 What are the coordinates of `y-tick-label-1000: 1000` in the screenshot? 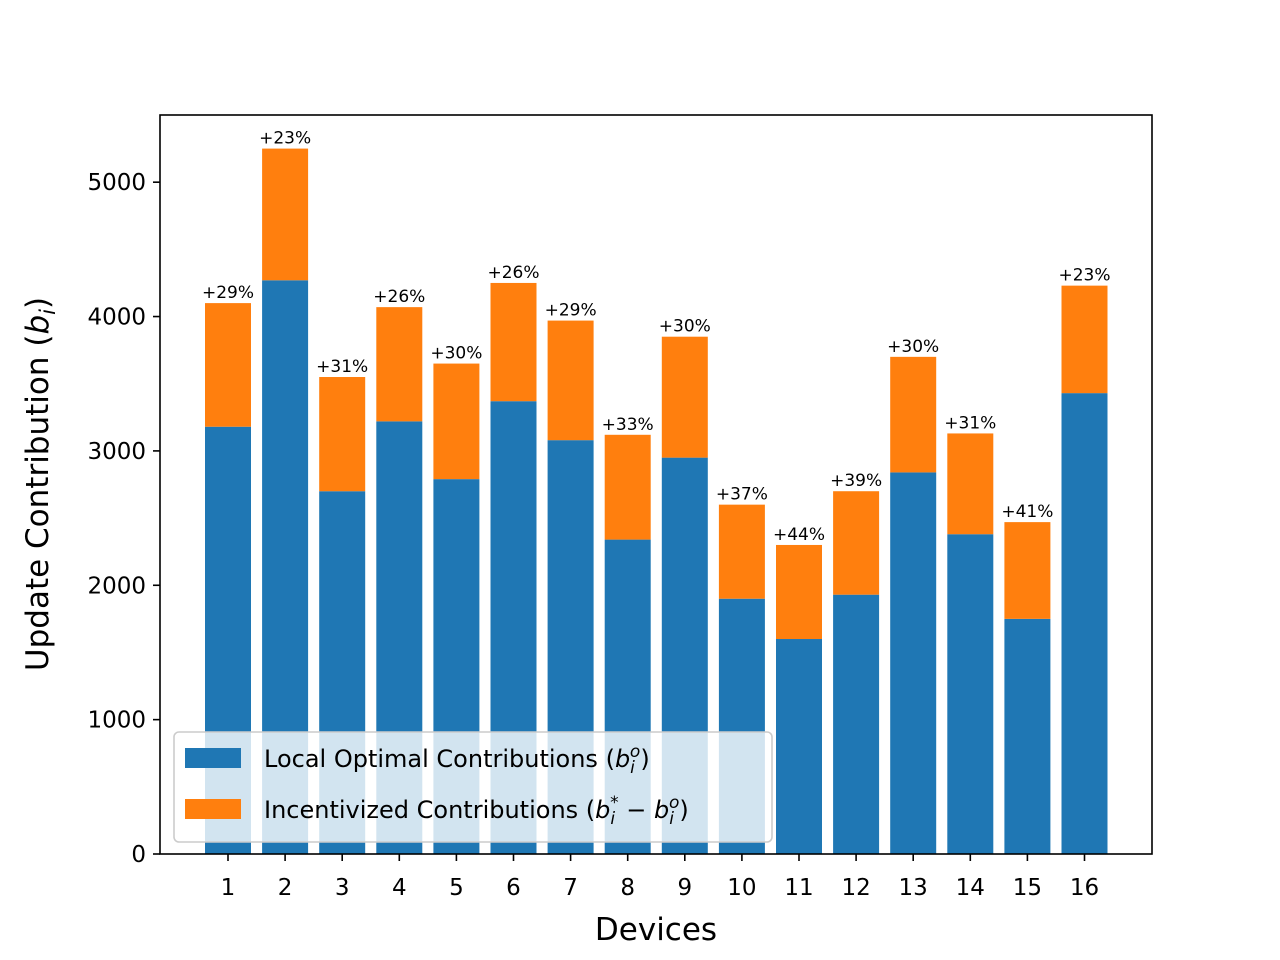 It's located at (116, 721).